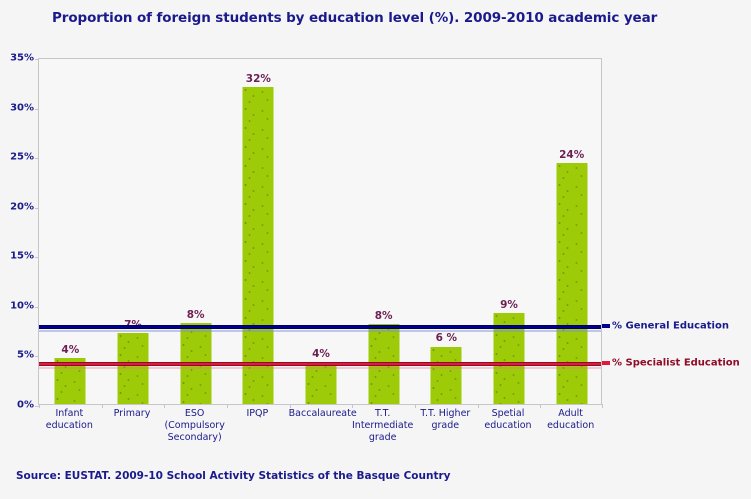  I want to click on y-axis-tick-label: 25%, so click(22, 157).